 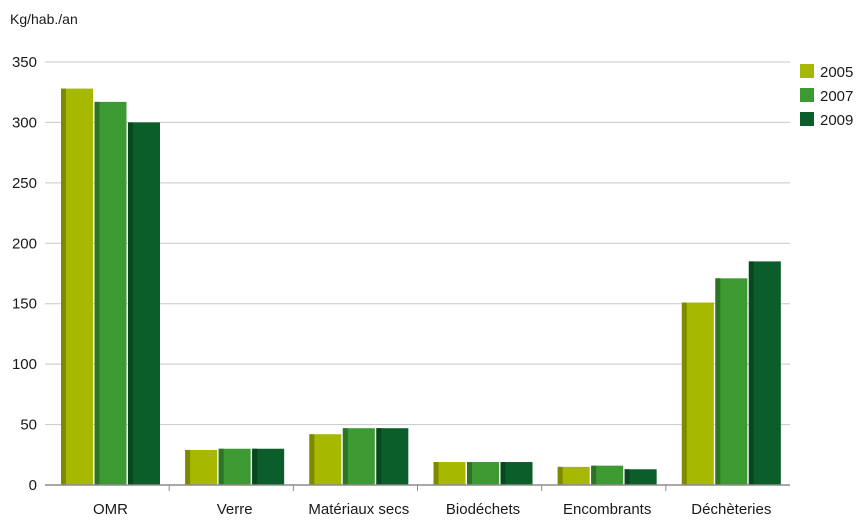 What do you see at coordinates (836, 120) in the screenshot?
I see `legend-label: 2009` at bounding box center [836, 120].